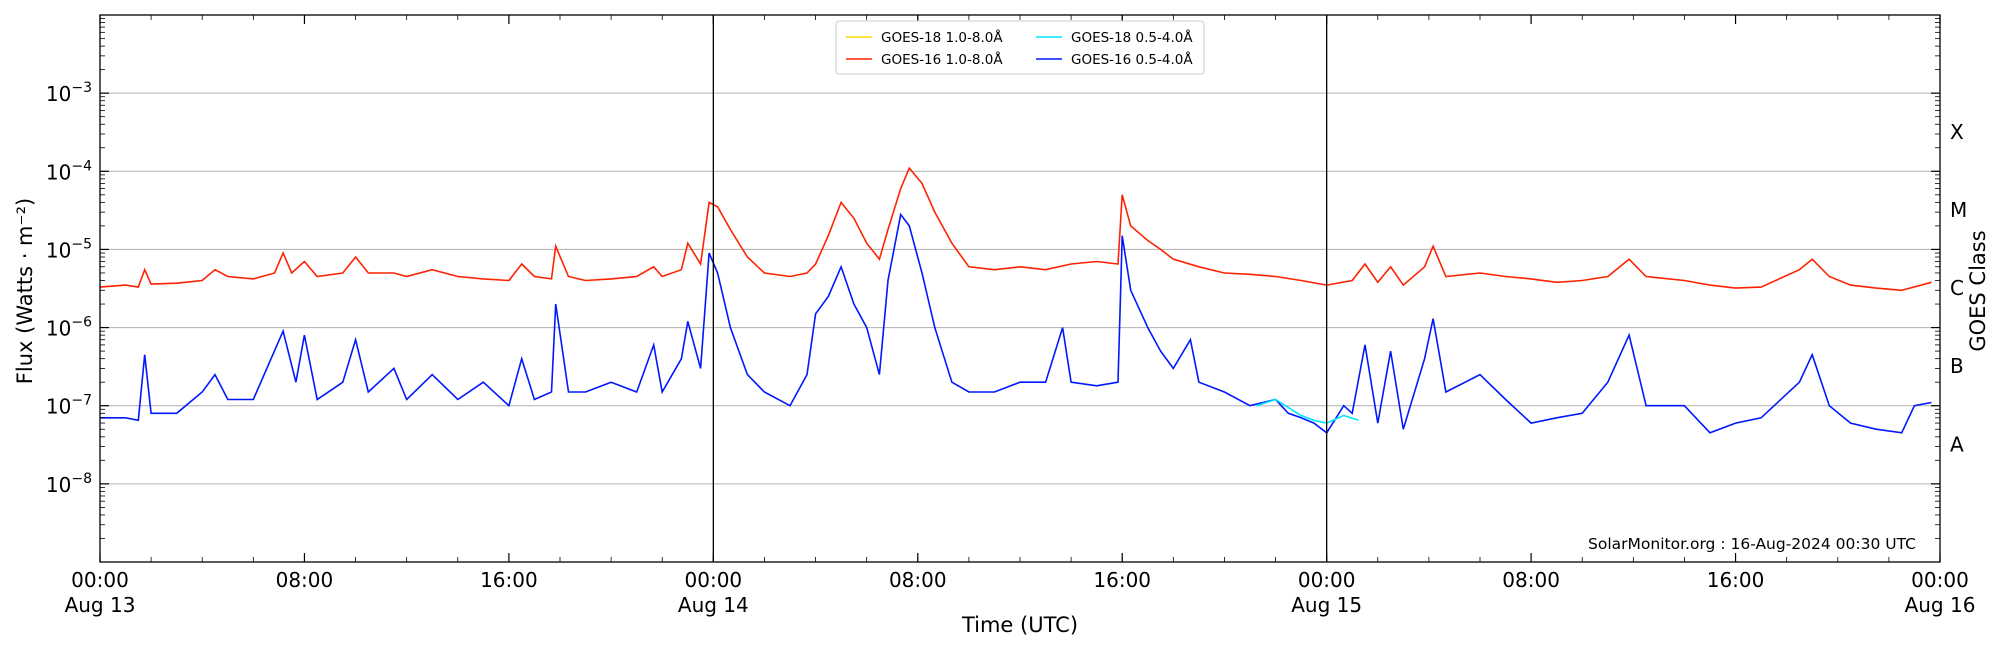 The image size is (2000, 650). What do you see at coordinates (100, 605) in the screenshot?
I see `x-tick-sublabel: Aug 13` at bounding box center [100, 605].